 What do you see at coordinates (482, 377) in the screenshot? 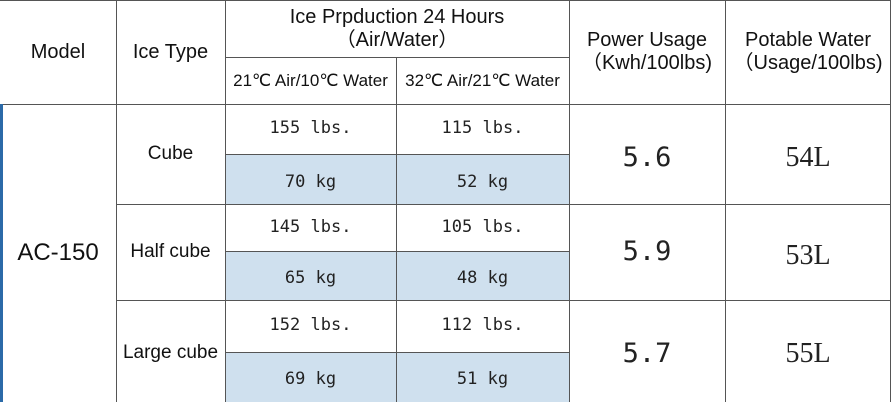
I see `row3-kg-cond2: 51 kg` at bounding box center [482, 377].